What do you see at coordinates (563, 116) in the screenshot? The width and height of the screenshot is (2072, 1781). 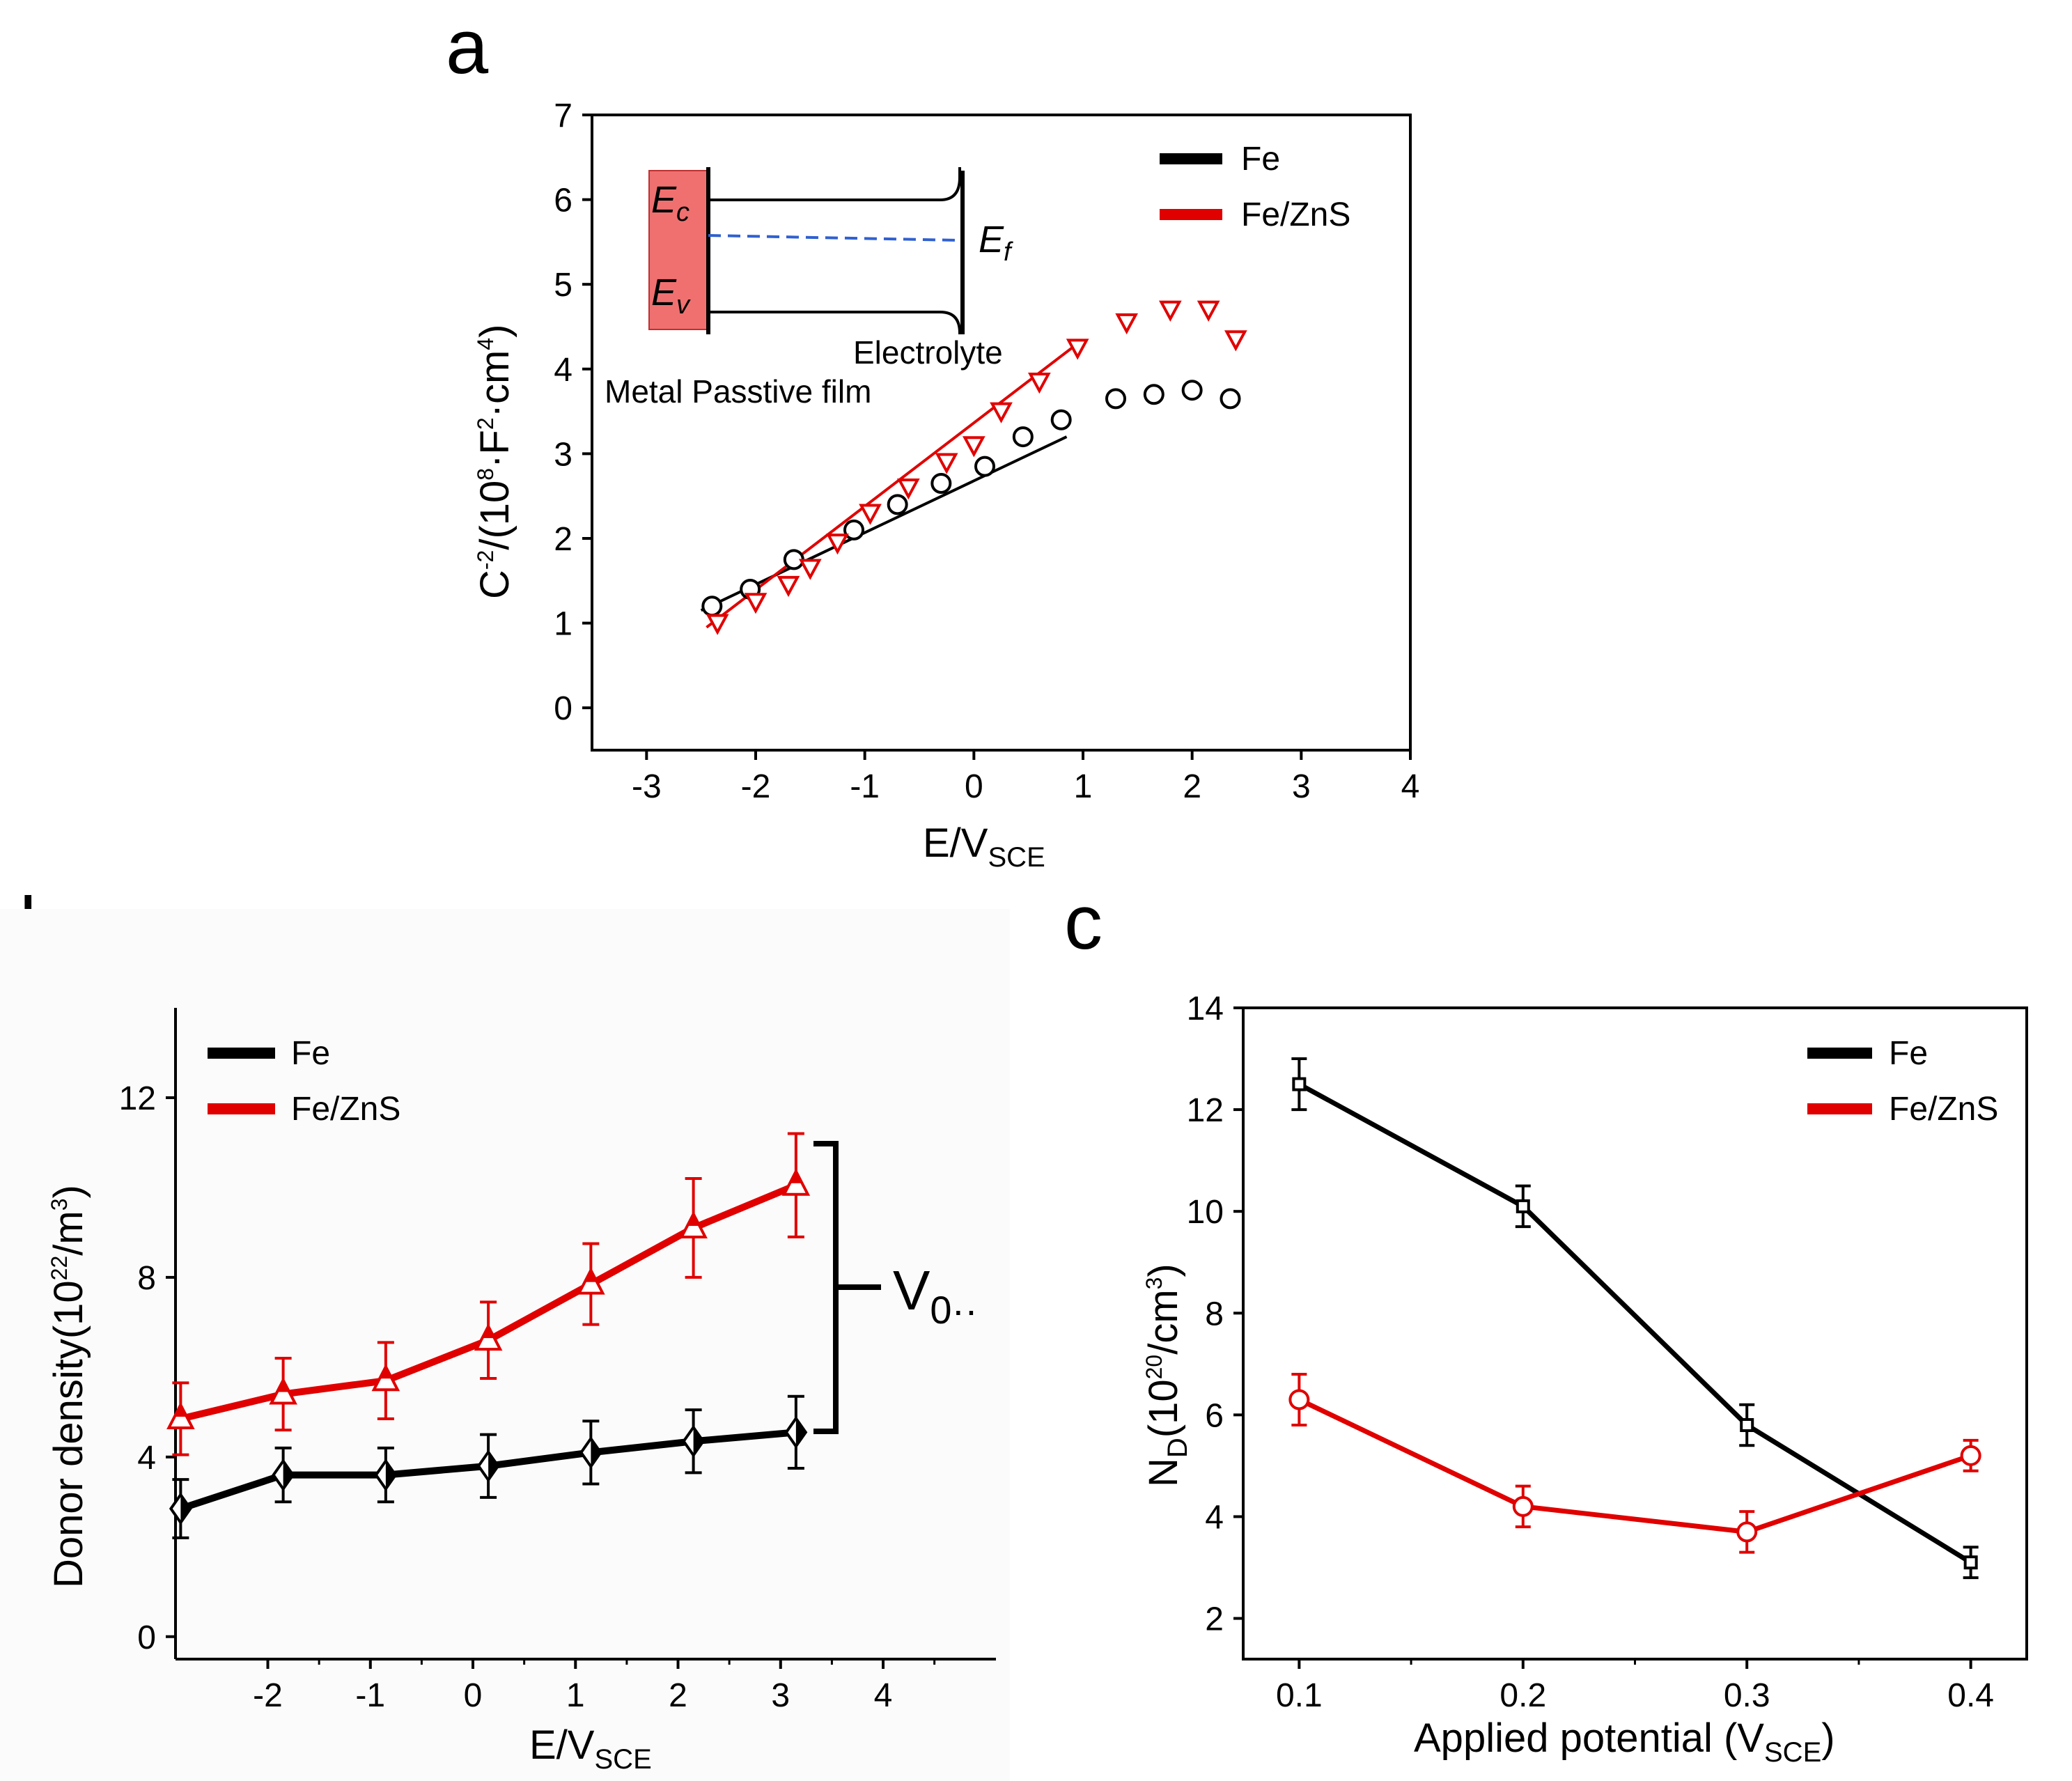 I see `y-tick-label: 7` at bounding box center [563, 116].